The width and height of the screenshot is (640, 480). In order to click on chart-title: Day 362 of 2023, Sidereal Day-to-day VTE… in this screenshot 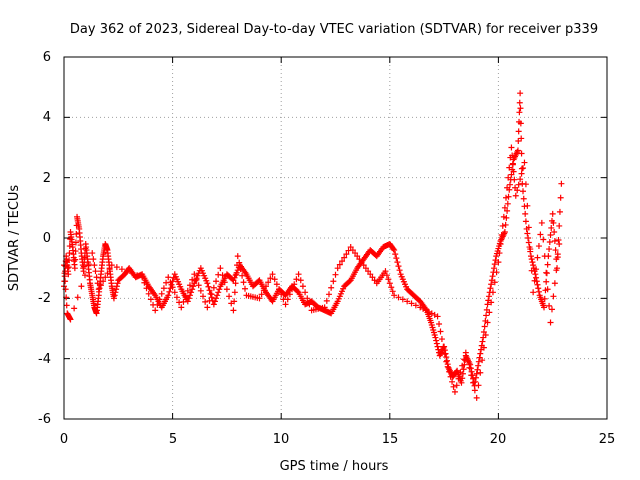, I will do `click(334, 29)`.